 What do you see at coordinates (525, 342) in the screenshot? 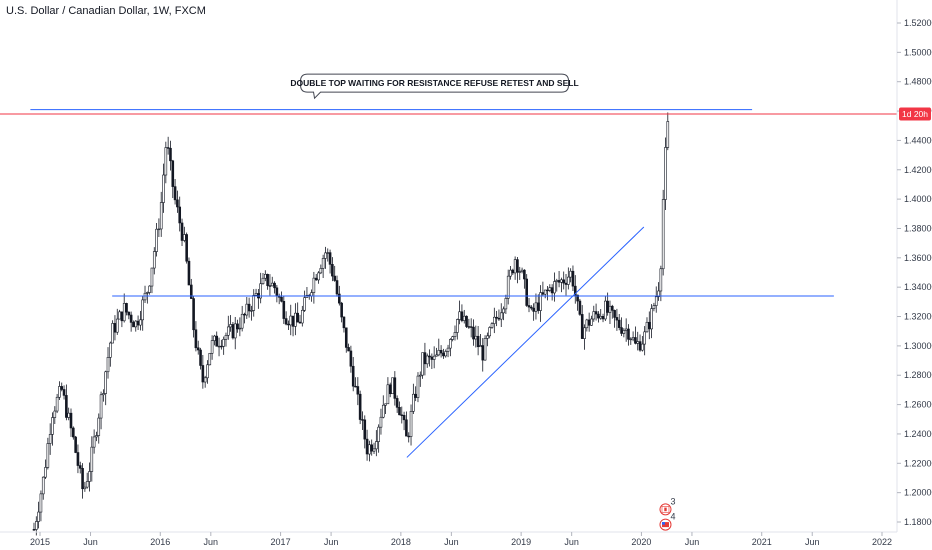
I see `trendline` at bounding box center [525, 342].